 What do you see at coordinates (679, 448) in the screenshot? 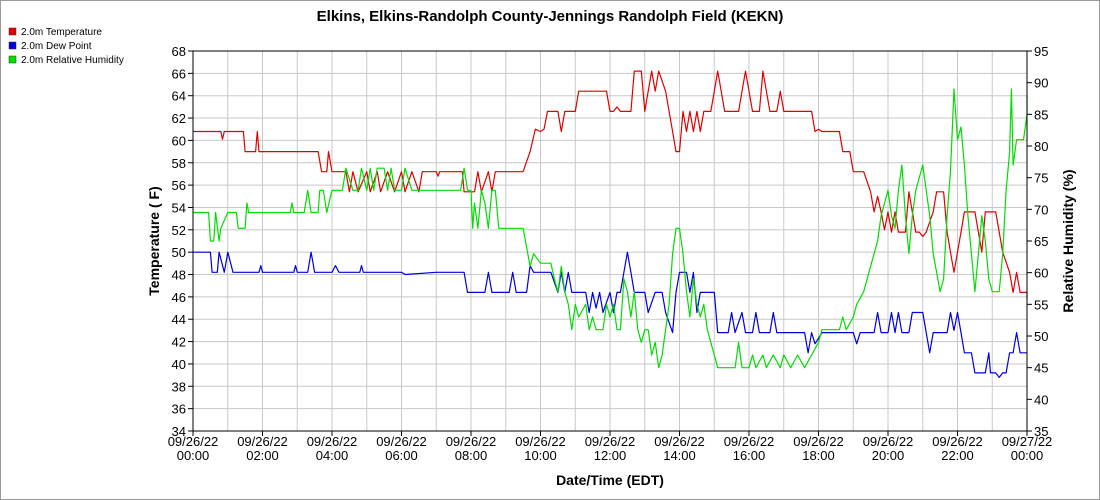
I see `x-tick-label: 09/26/22 14:00` at bounding box center [679, 448].